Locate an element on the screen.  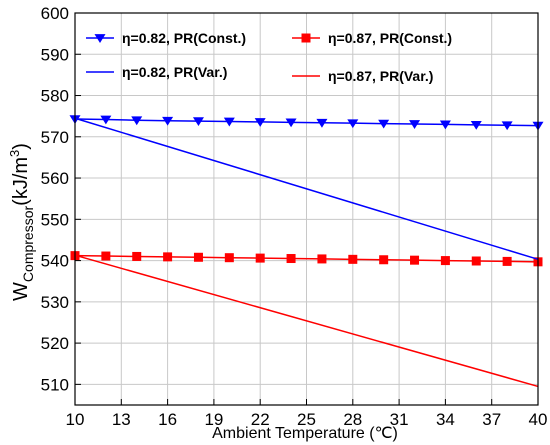
legend-entry-2: η=0.82, PR(Var.) is located at coordinates (156, 72).